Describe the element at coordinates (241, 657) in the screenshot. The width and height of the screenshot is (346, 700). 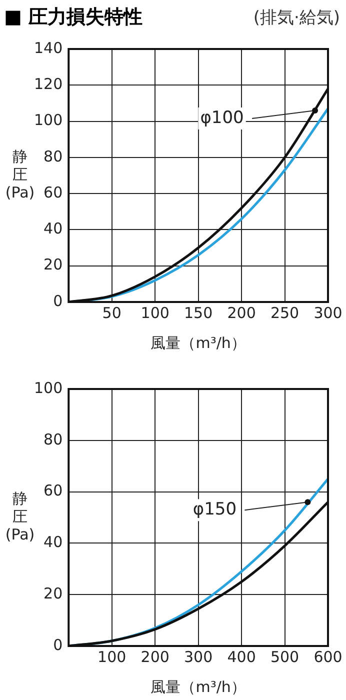
I see `x-tick-label: 400` at that location.